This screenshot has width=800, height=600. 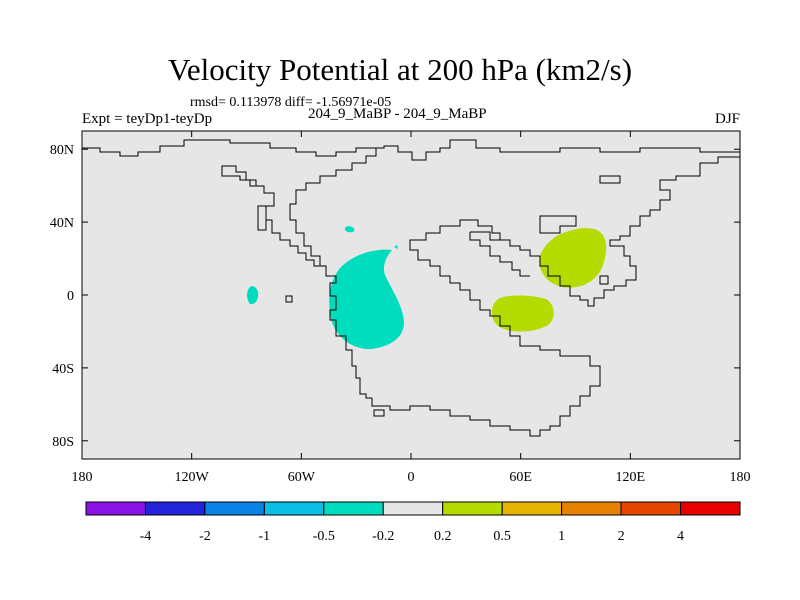 I want to click on coastline-arabia-india, so click(x=499, y=254).